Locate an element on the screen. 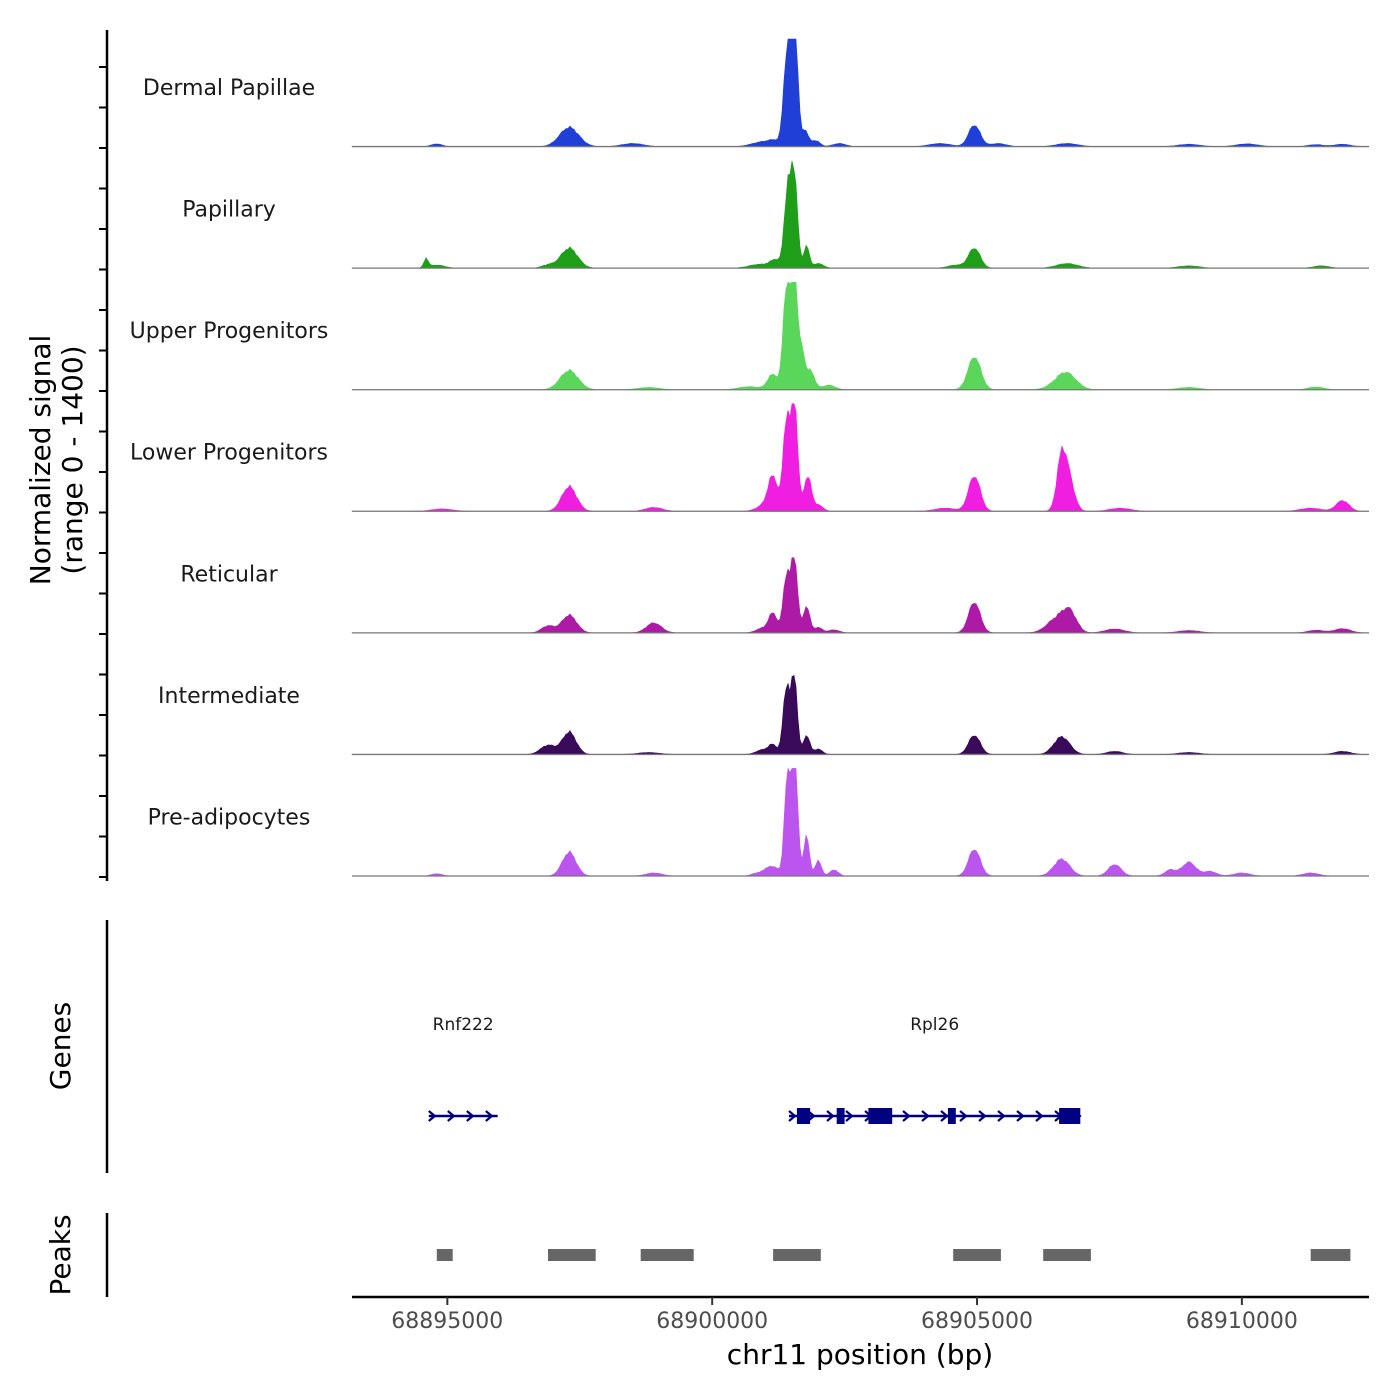 Image resolution: width=1400 pixels, height=1400 pixels. gene-annotation-track: Rnf222 Rpl26 is located at coordinates (755, 1069).